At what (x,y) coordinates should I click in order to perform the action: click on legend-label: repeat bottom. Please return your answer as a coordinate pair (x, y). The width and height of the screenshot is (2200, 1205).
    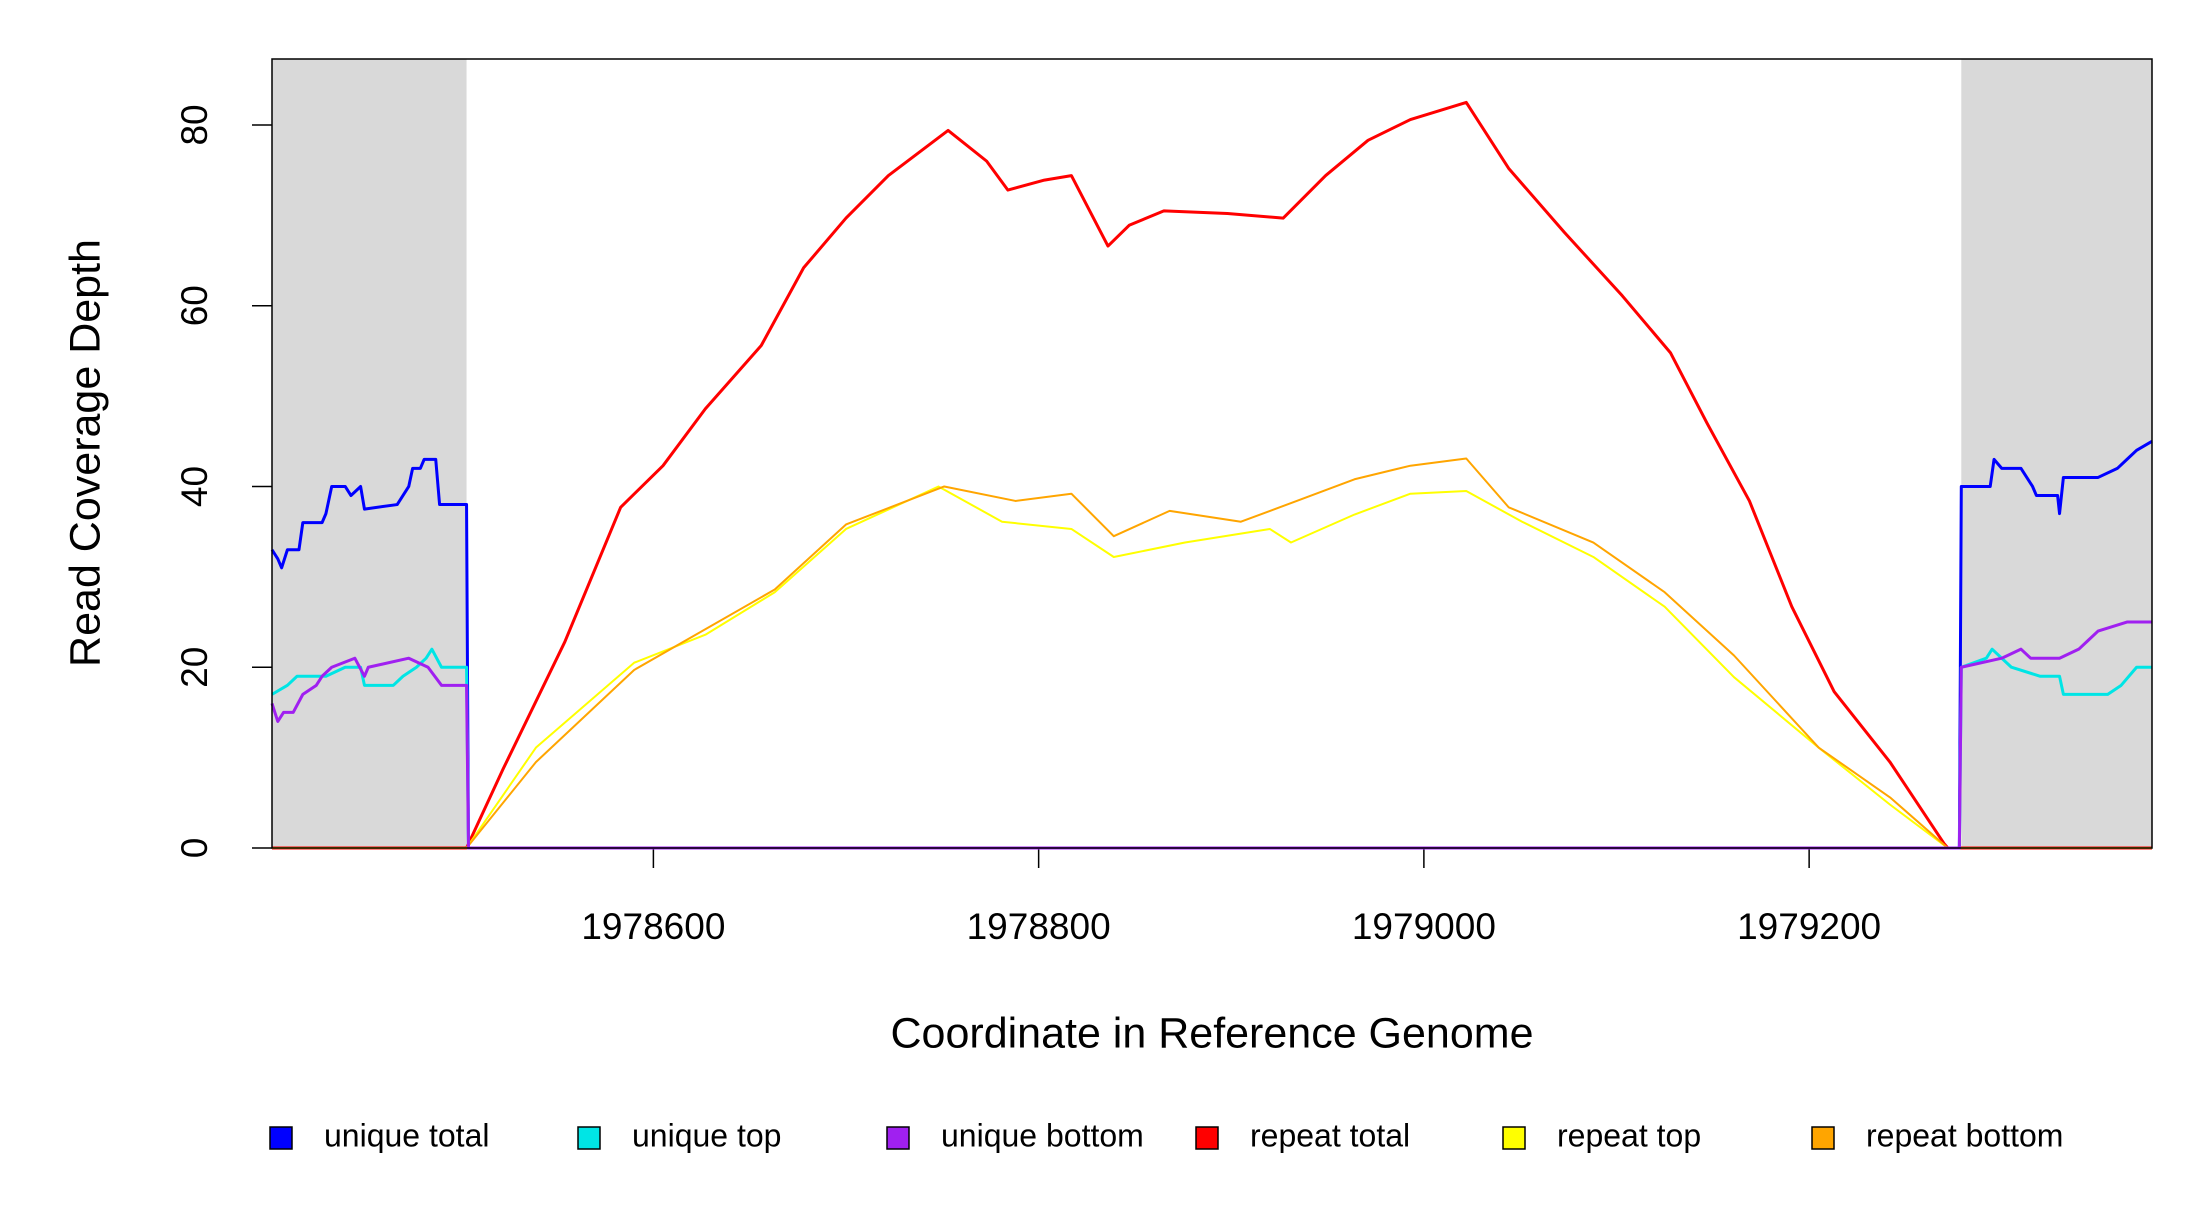
    Looking at the image, I should click on (1964, 1135).